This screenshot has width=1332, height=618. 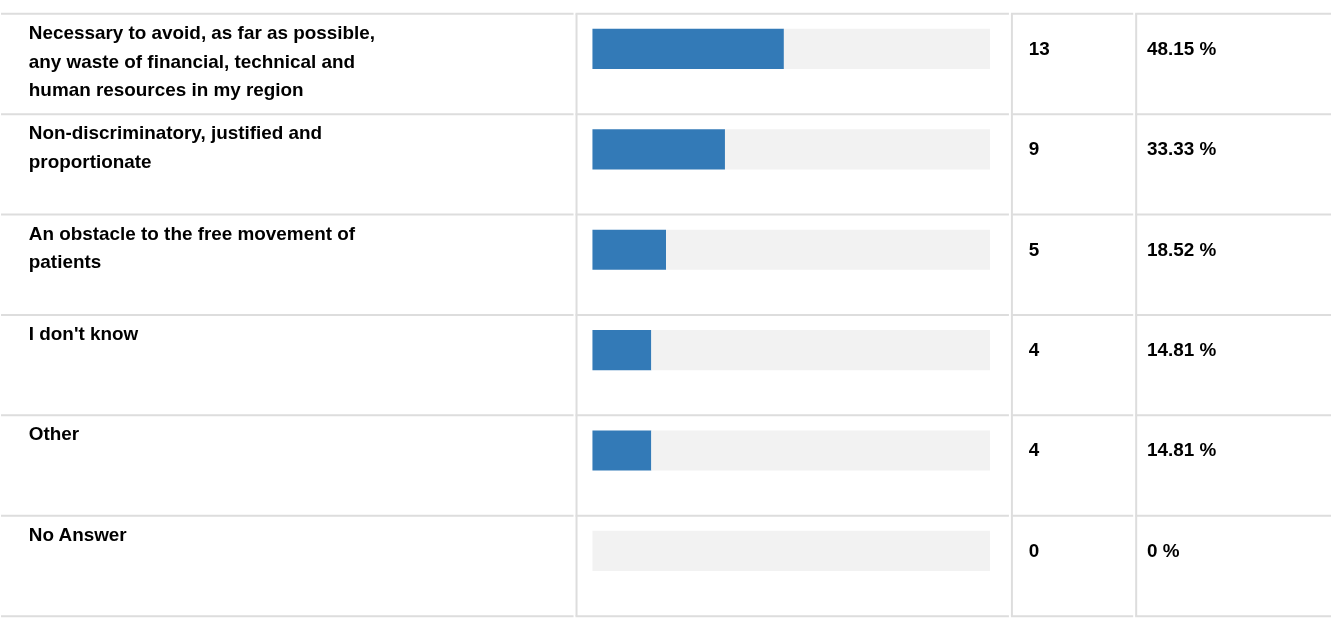 I want to click on text: 5, so click(x=1034, y=249).